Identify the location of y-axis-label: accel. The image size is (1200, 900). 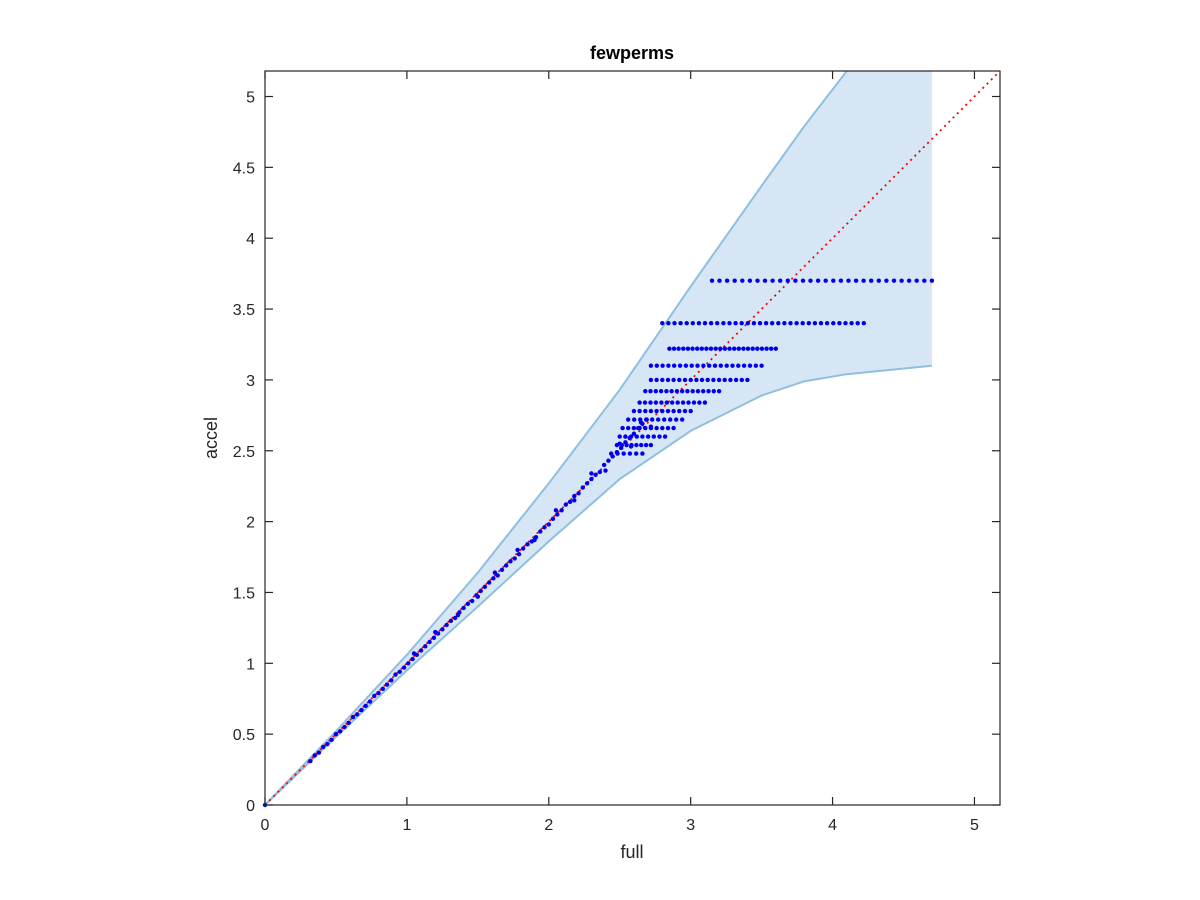
(211, 438).